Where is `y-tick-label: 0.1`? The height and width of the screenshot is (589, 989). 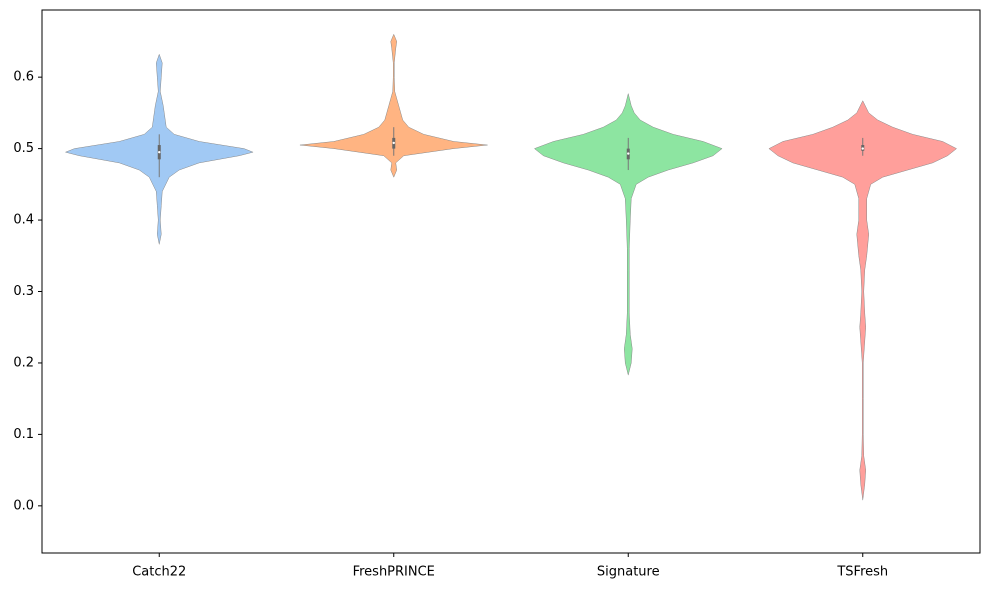 y-tick-label: 0.1 is located at coordinates (23, 434).